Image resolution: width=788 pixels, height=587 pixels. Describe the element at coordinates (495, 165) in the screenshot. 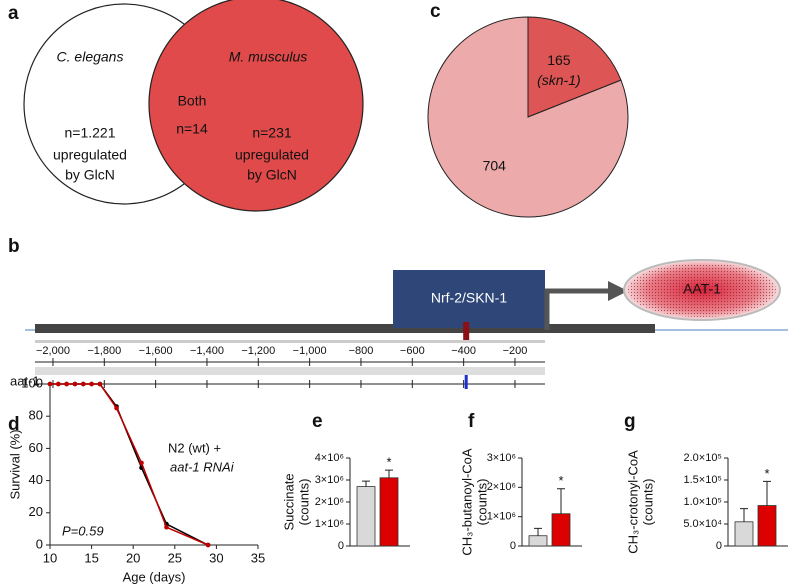

I see `value-label: 704` at that location.